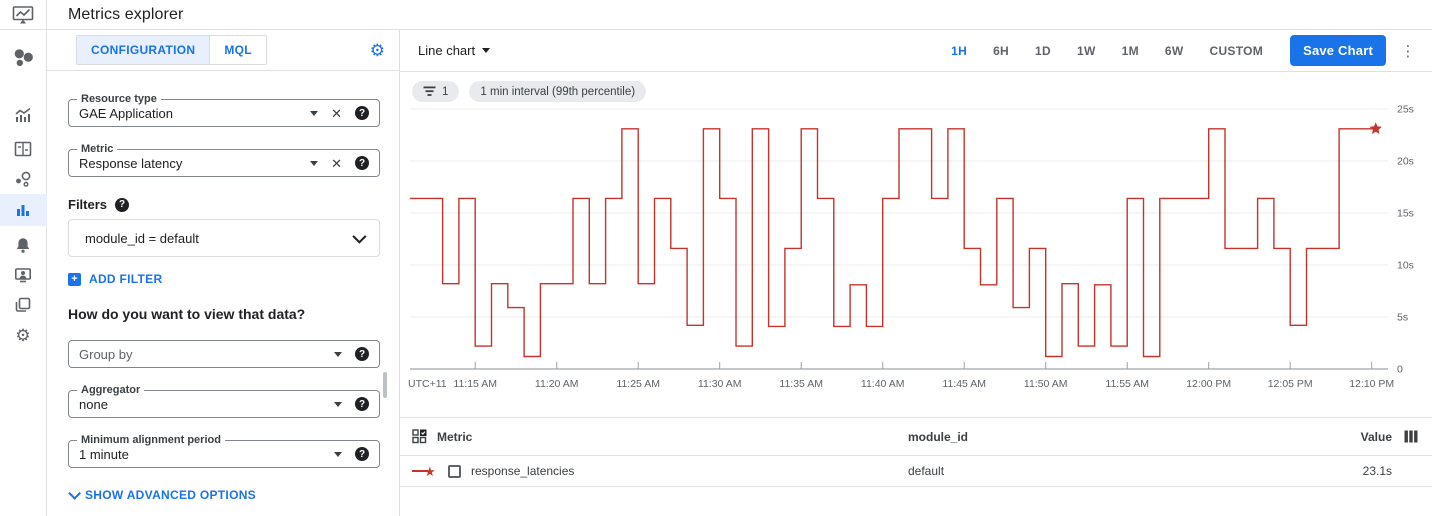 The image size is (1432, 516). Describe the element at coordinates (23, 179) in the screenshot. I see `nav-services-icon` at that location.